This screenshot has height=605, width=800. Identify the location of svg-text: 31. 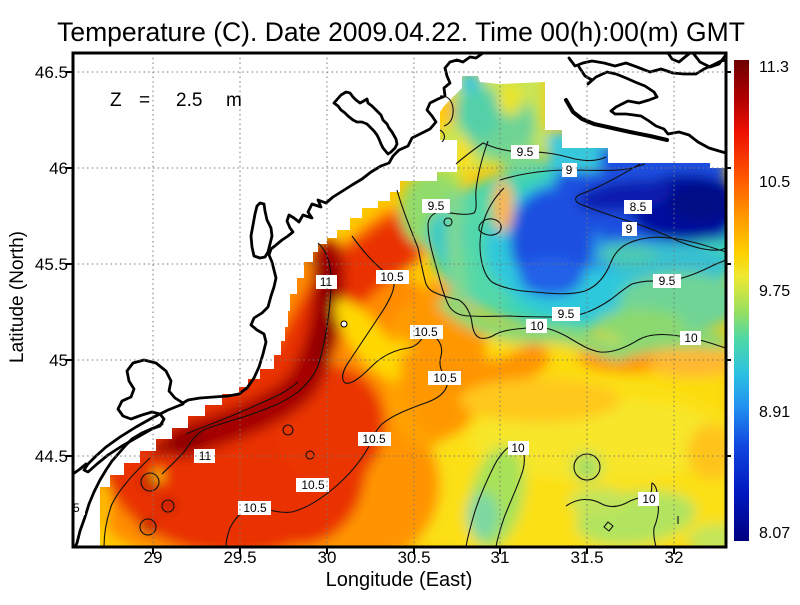
(500, 557).